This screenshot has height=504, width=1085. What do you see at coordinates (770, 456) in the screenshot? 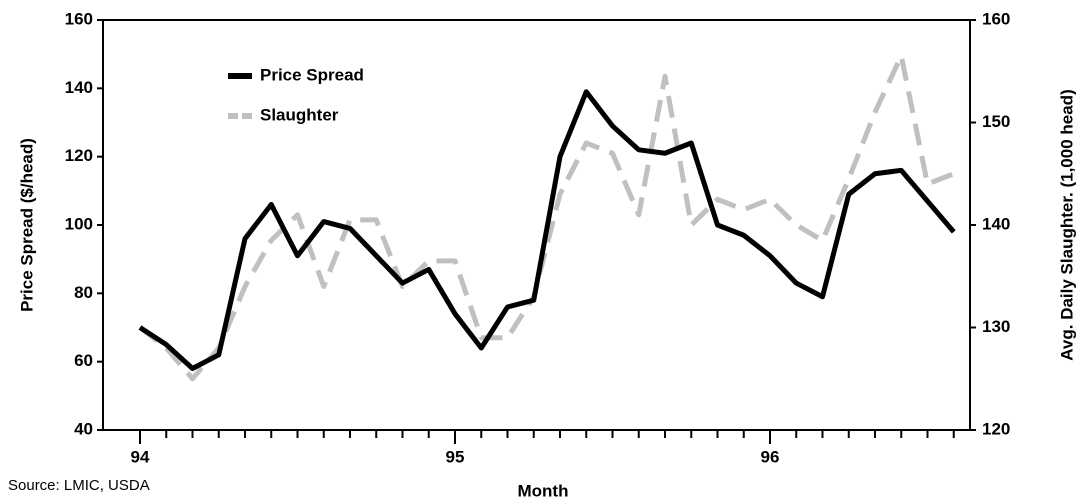
I see `x-tick-label: 96` at bounding box center [770, 456].